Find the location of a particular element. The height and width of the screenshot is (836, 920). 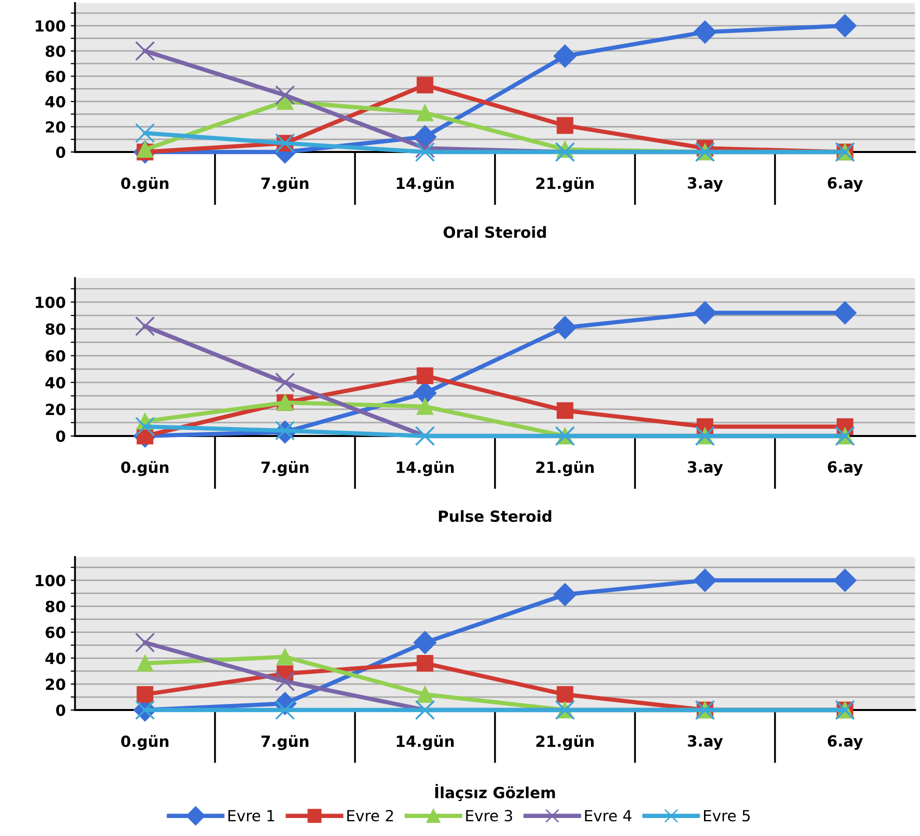

legend-label: Evre 3 is located at coordinates (489, 816).